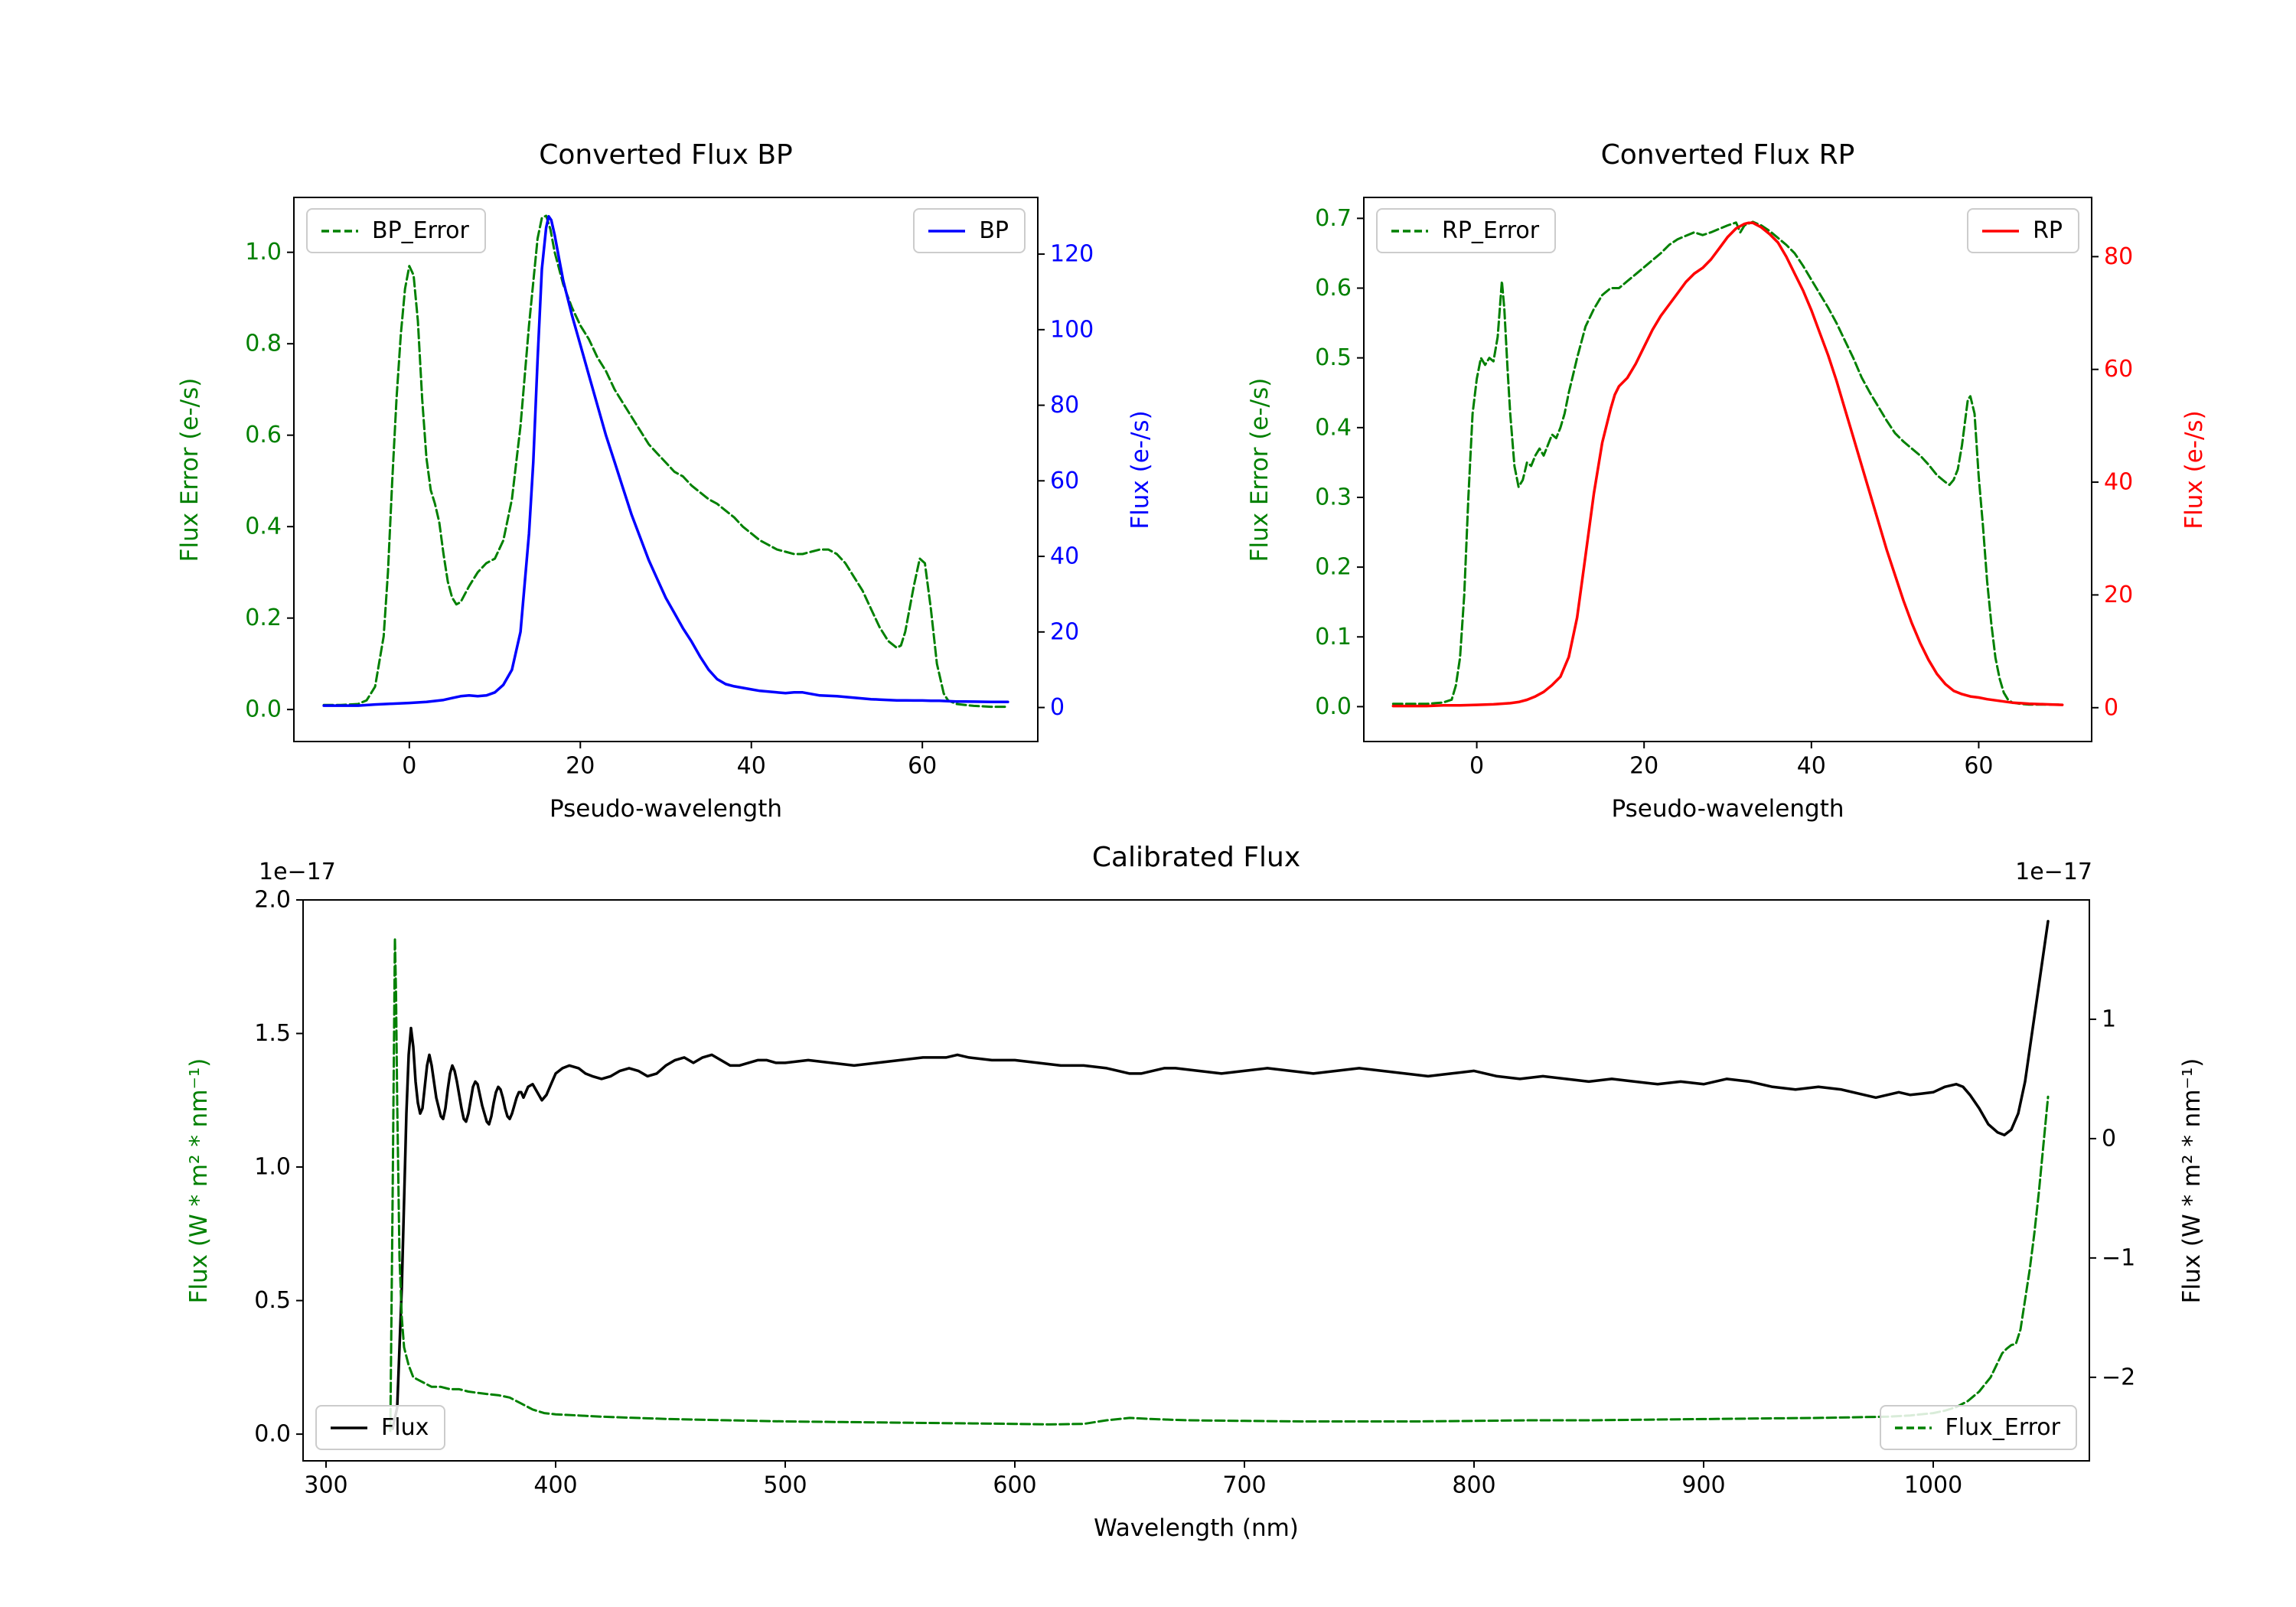 This screenshot has width=2296, height=1607. What do you see at coordinates (1072, 329) in the screenshot?
I see `svg-text: 100` at bounding box center [1072, 329].